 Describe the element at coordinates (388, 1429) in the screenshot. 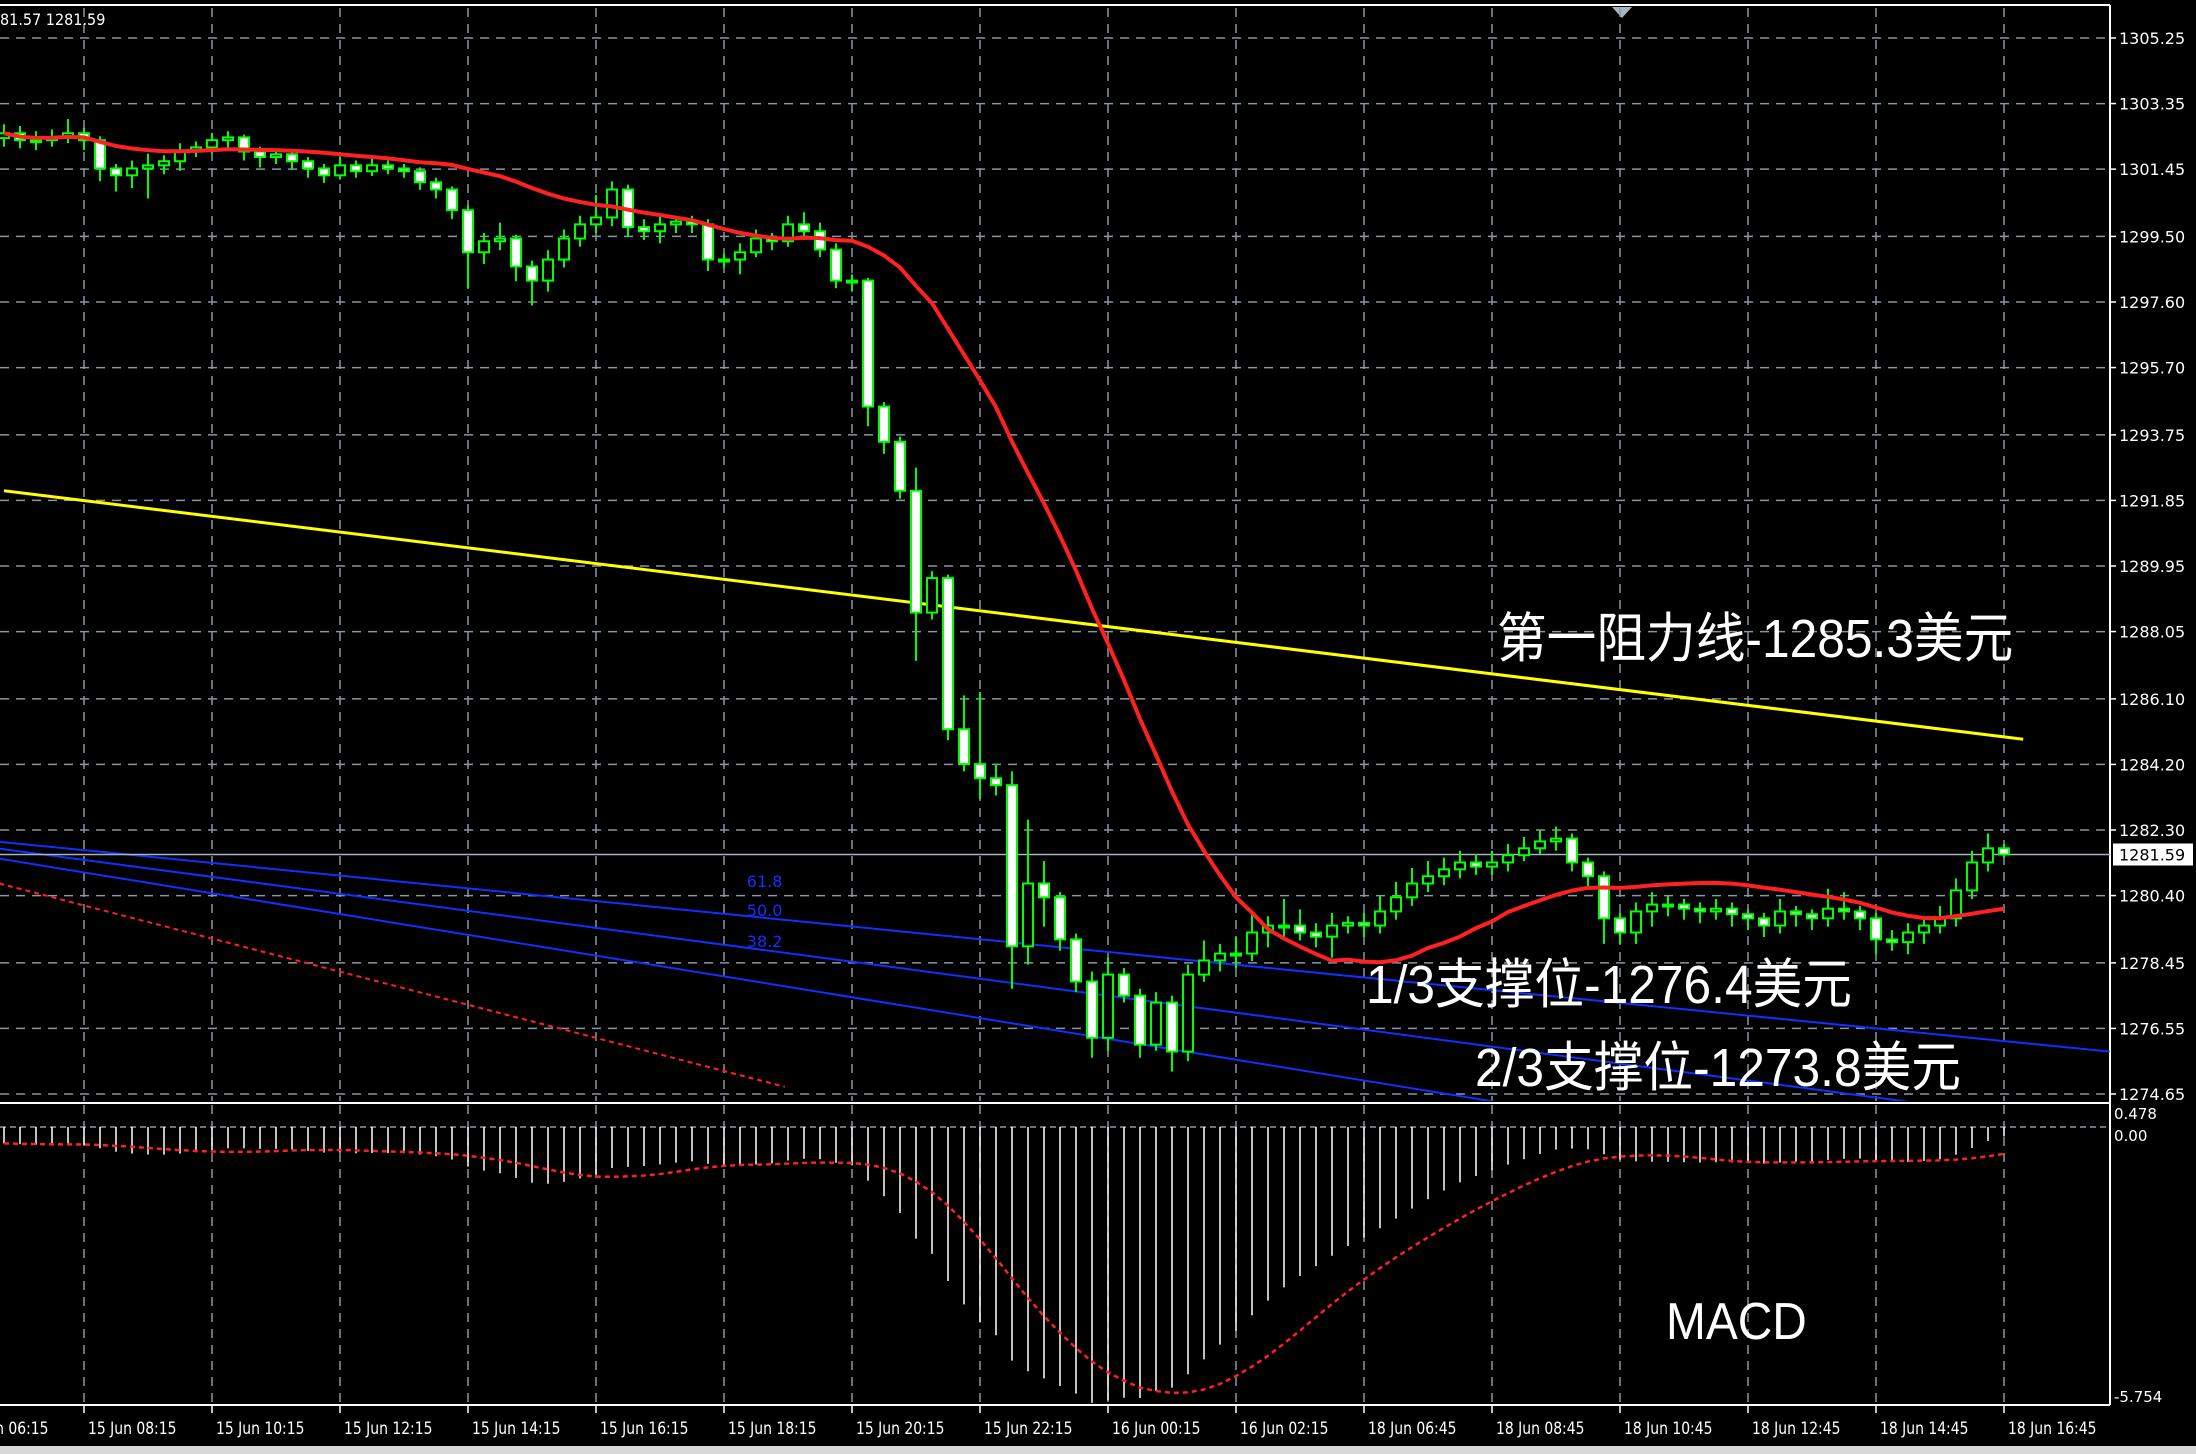

I see `time-label: 15 Jun 12:15` at that location.